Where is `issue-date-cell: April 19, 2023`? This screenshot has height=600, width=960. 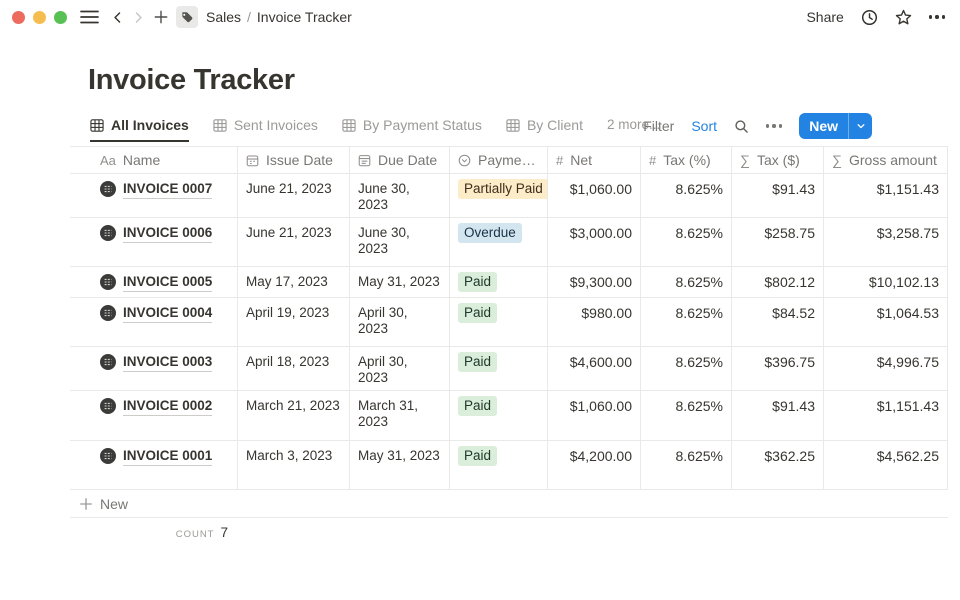
issue-date-cell: April 19, 2023 is located at coordinates (293, 322).